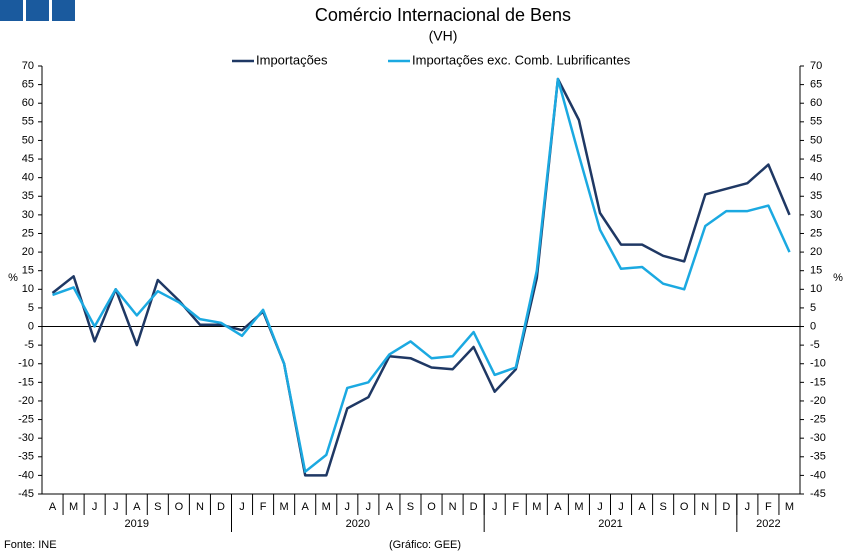 The image size is (852, 555). I want to click on y-tick-label: -15, so click(26, 382).